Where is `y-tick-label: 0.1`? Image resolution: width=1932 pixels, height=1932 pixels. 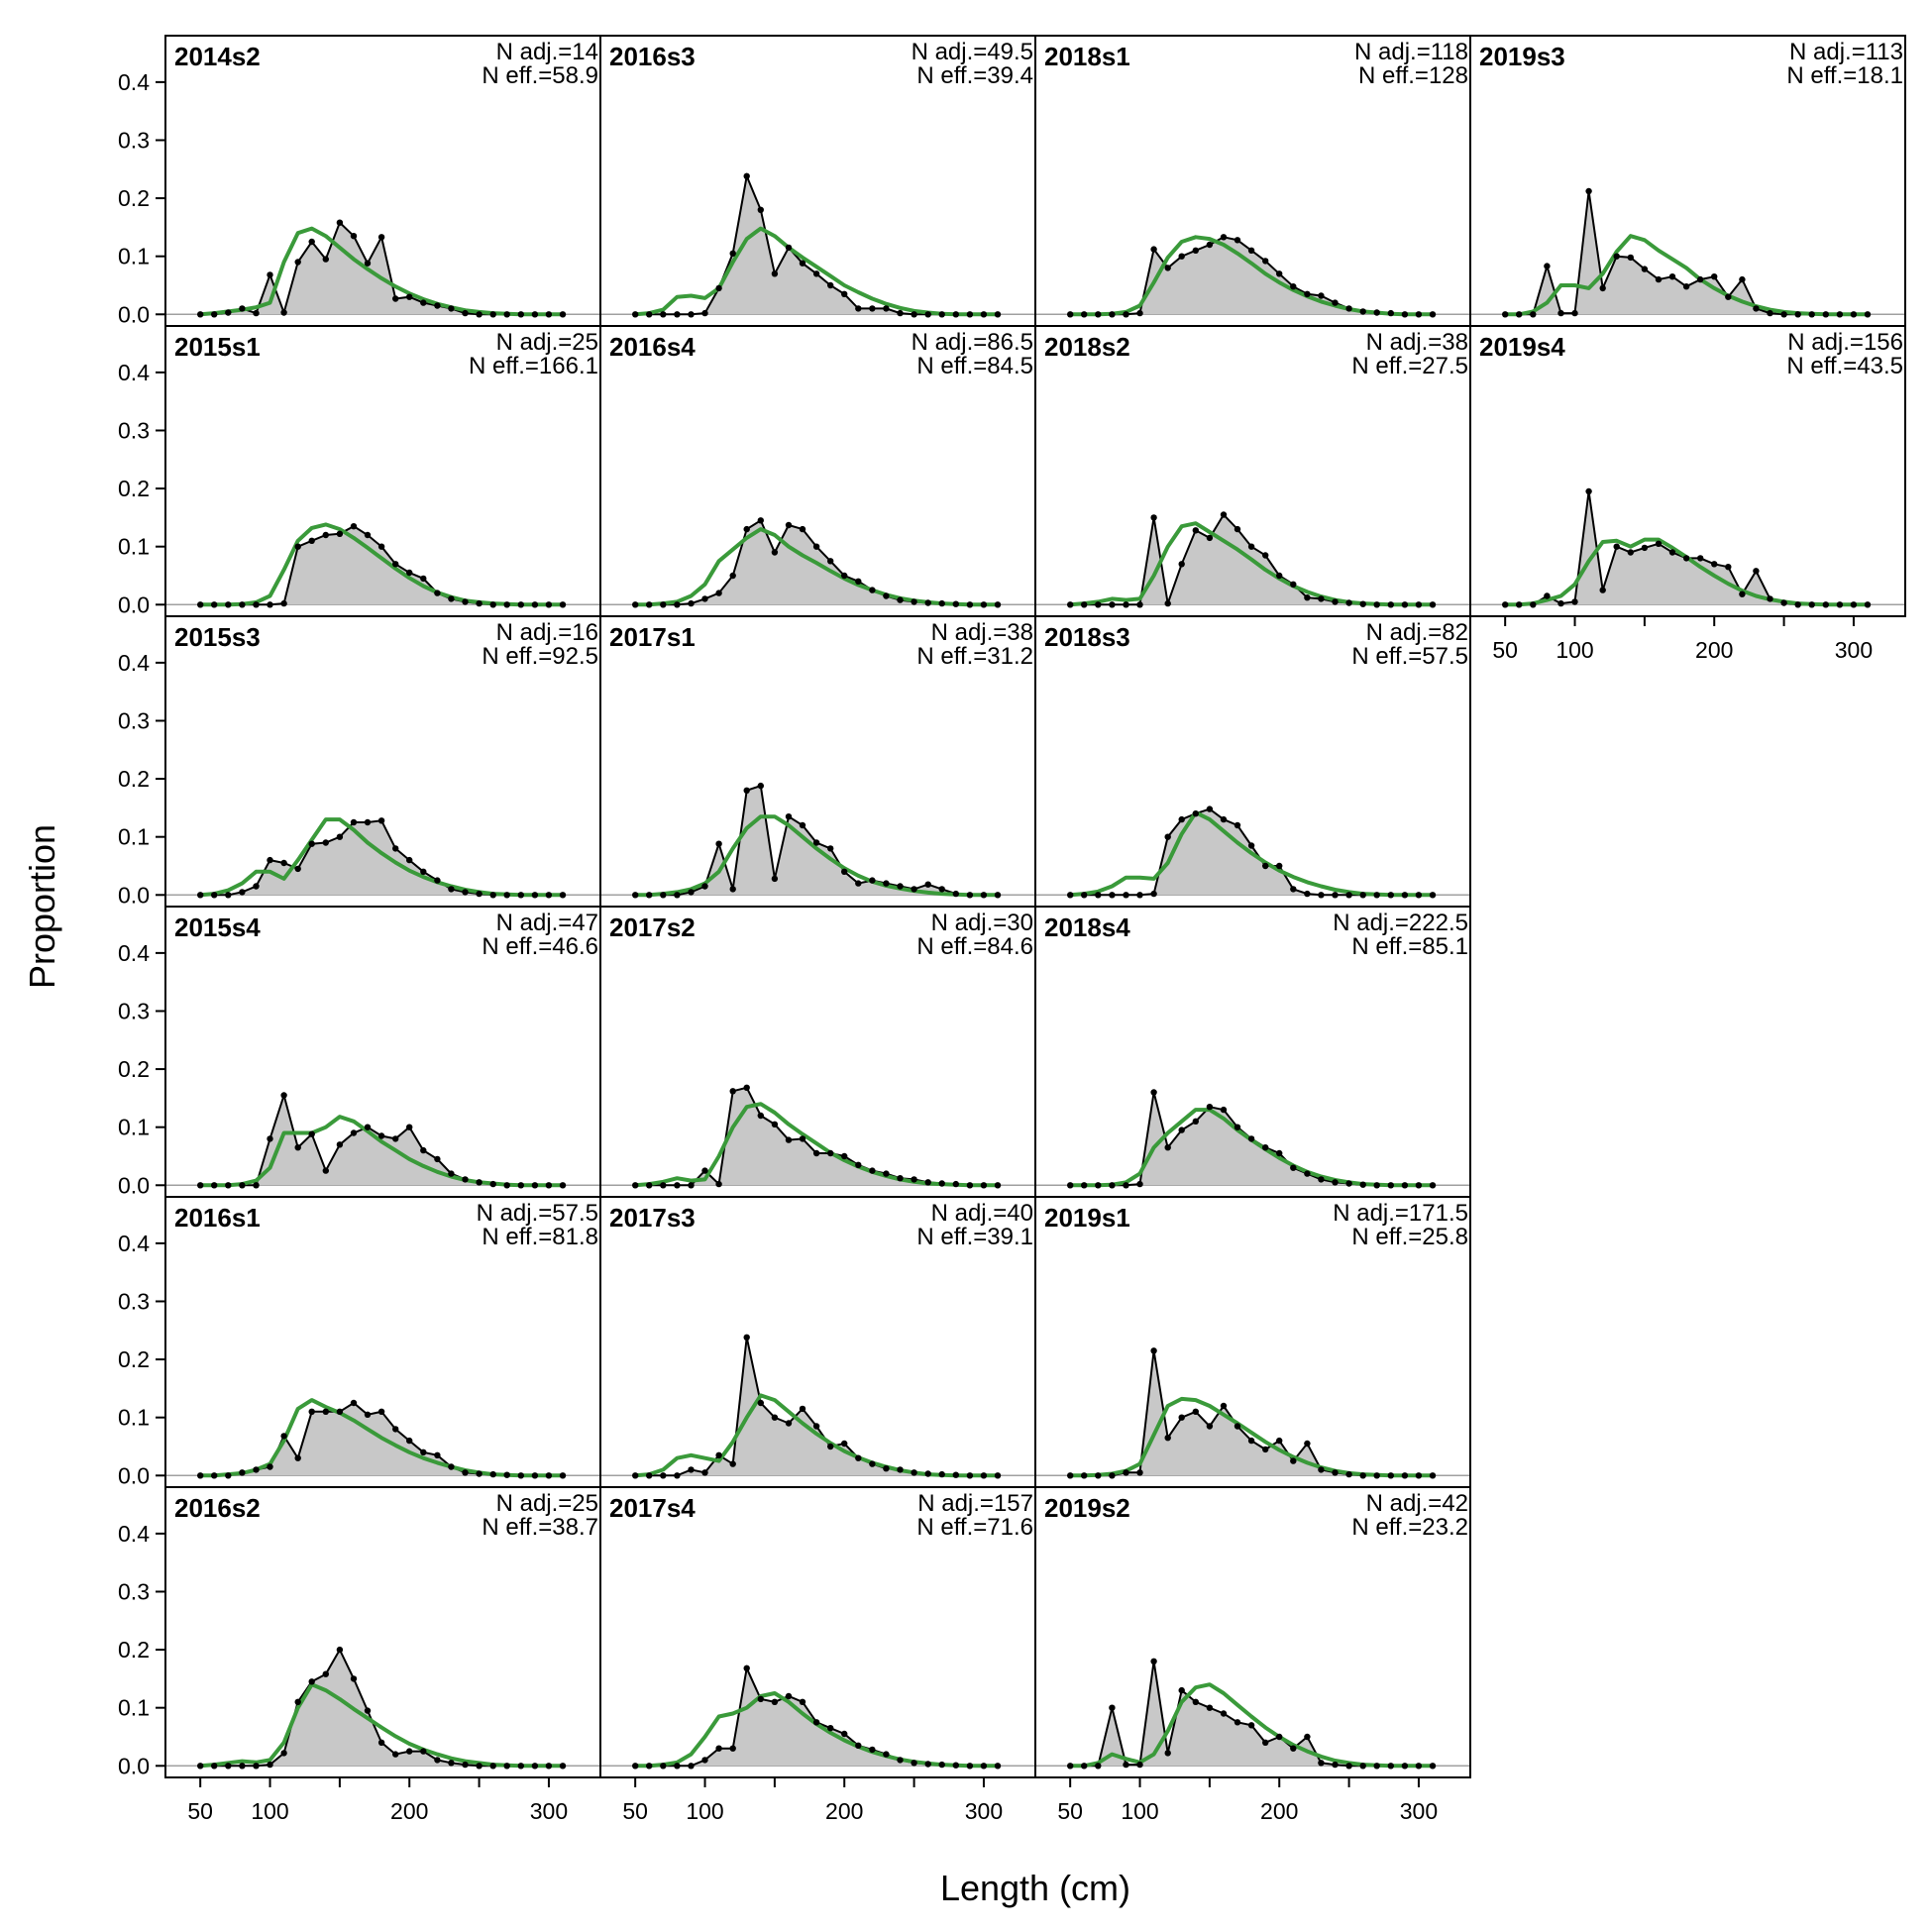
y-tick-label: 0.1 is located at coordinates (134, 257).